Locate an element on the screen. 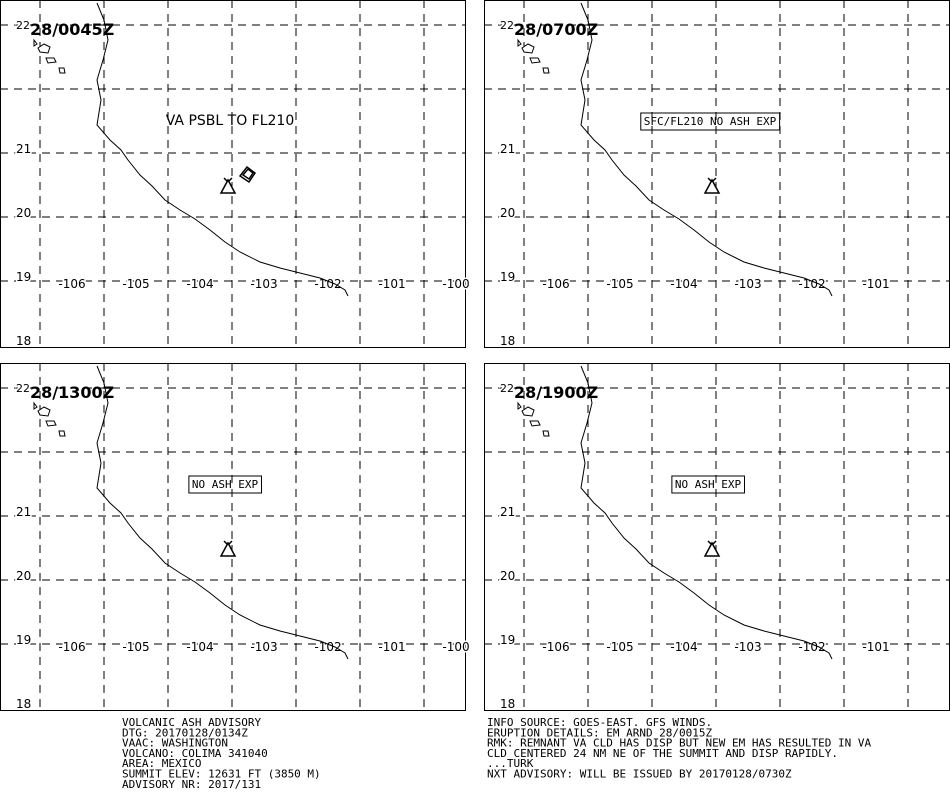 This screenshot has width=950, height=812. advisory-line: ERUPTION DETAILS: EM ARND 28/0015Z is located at coordinates (600, 732).